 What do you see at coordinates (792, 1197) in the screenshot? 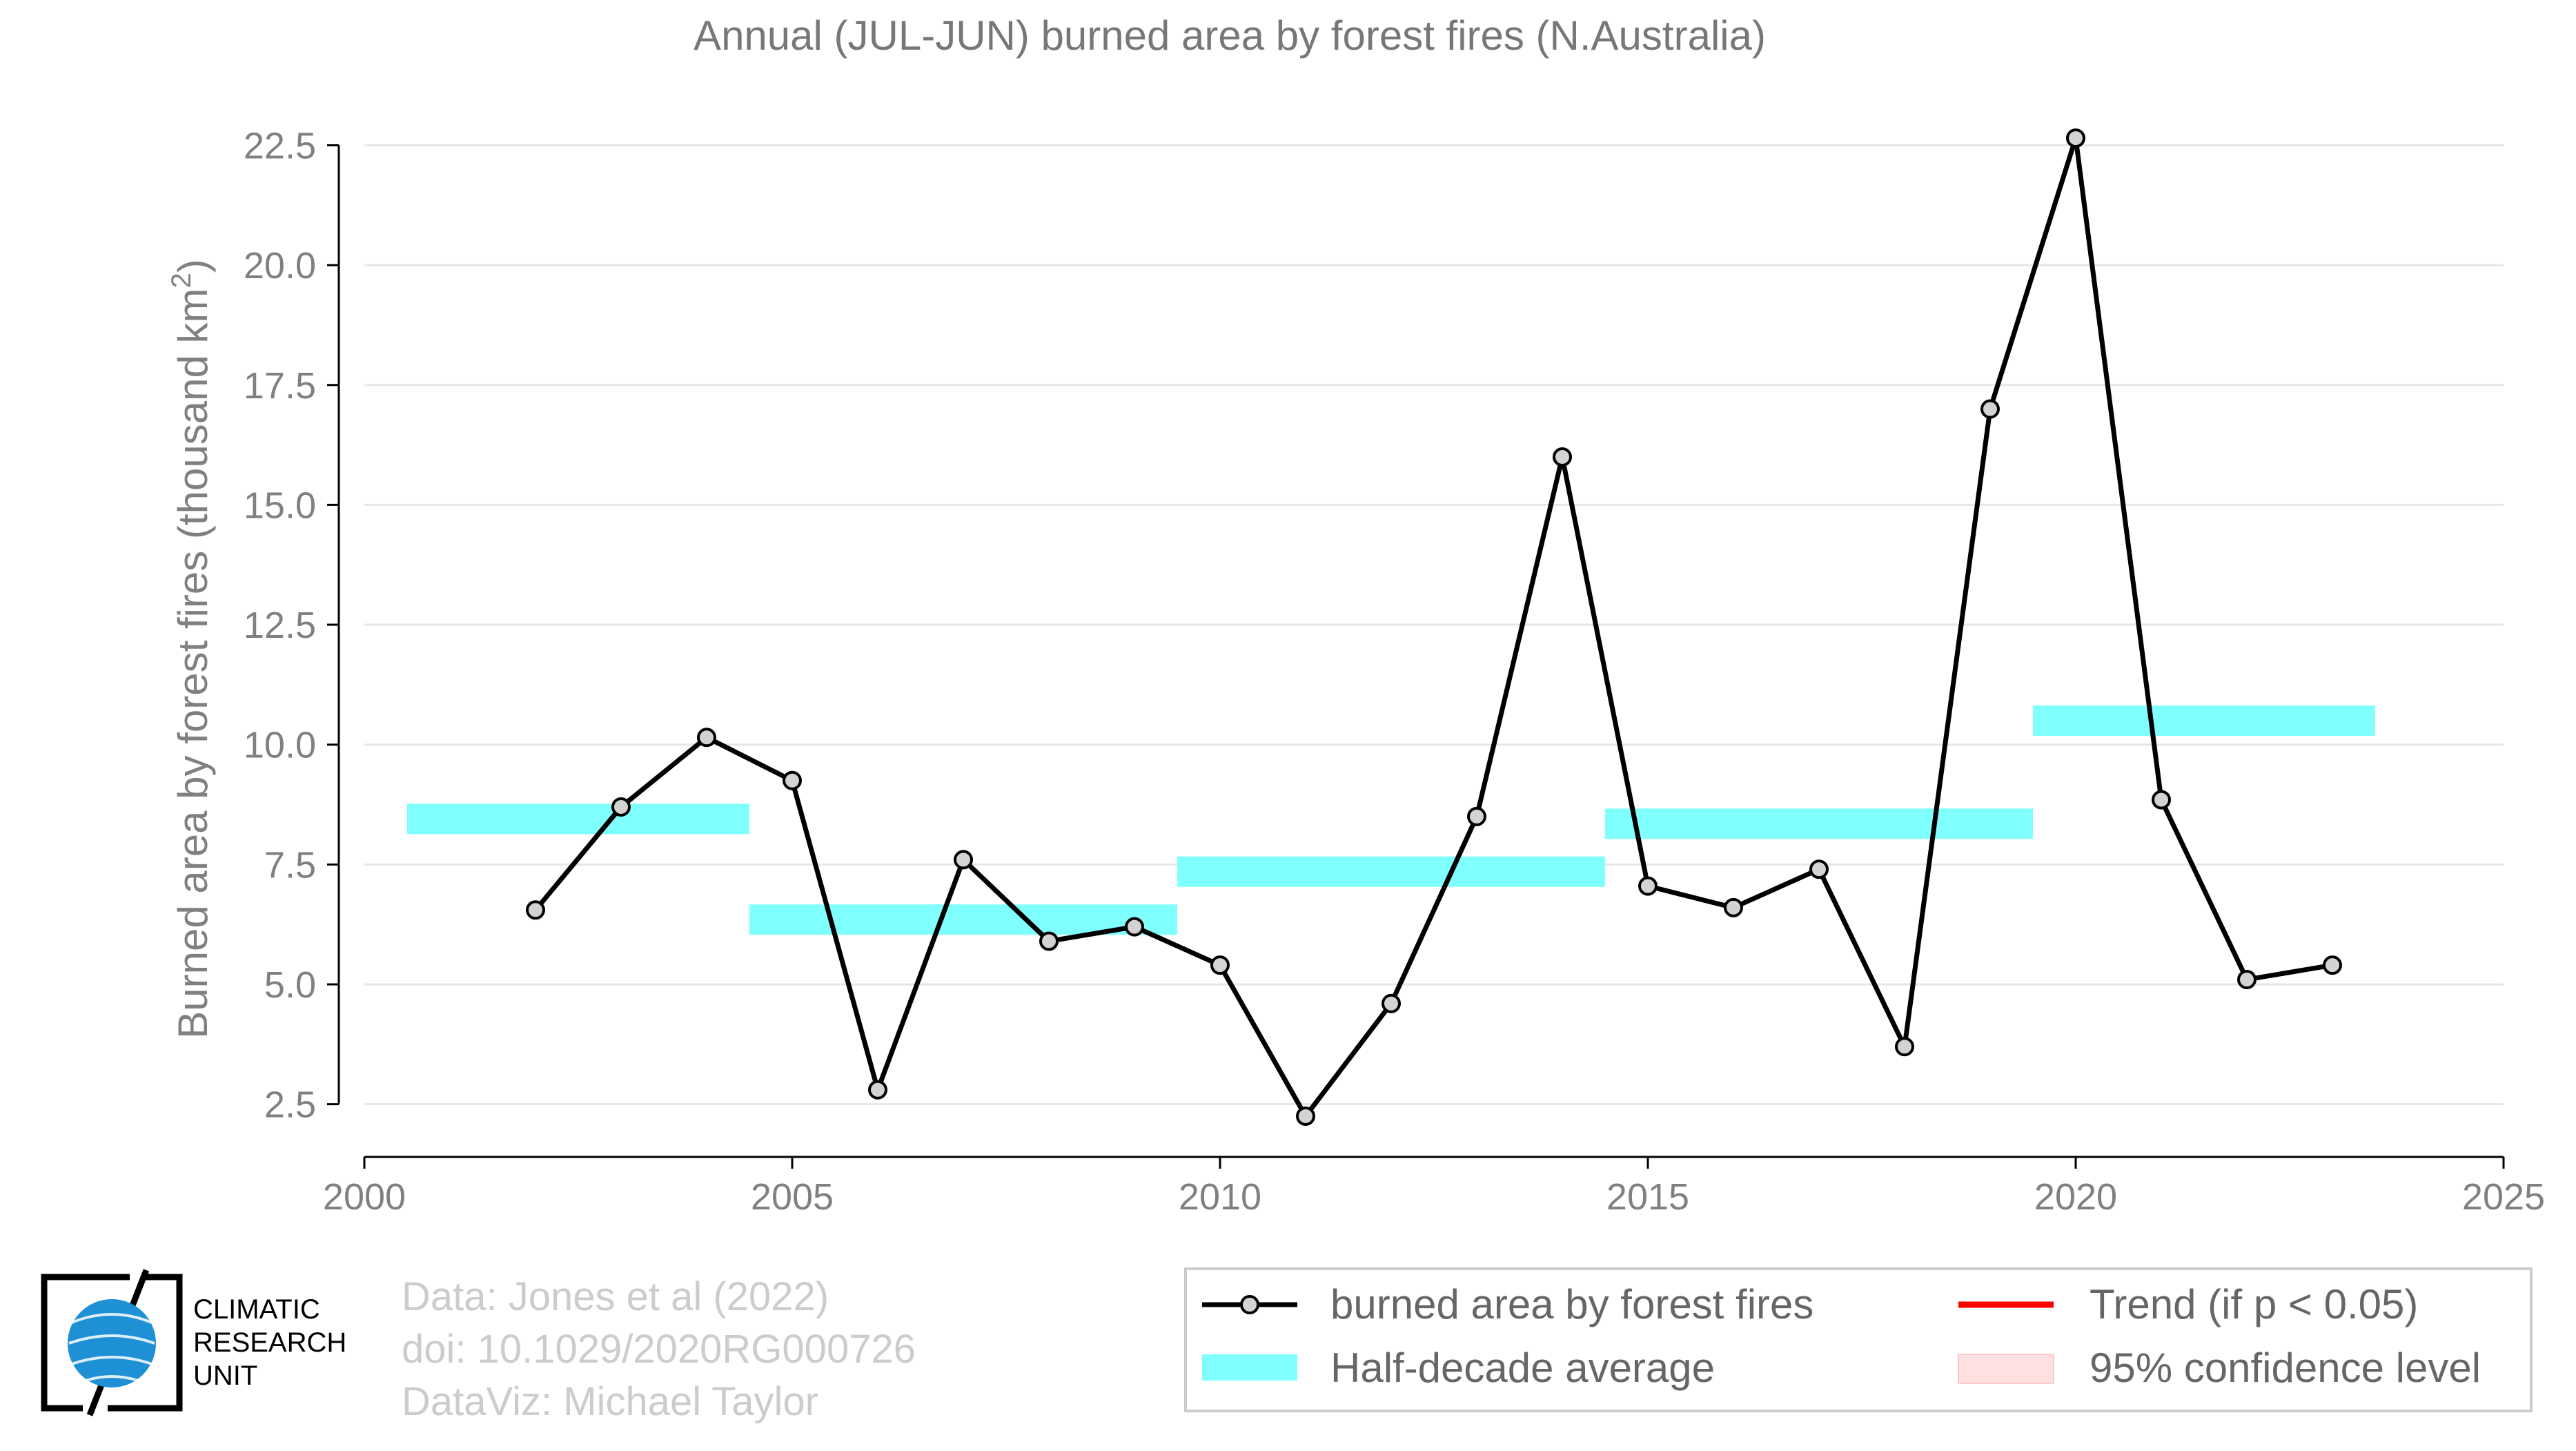
I see `x-tick-label: 2005` at bounding box center [792, 1197].